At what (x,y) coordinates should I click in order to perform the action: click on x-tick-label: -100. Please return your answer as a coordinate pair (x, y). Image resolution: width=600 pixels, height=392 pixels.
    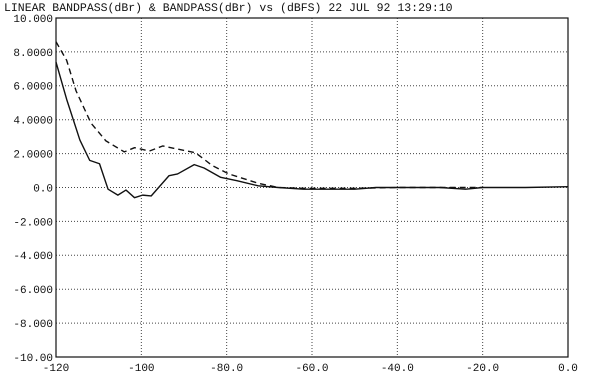
    Looking at the image, I should click on (141, 369).